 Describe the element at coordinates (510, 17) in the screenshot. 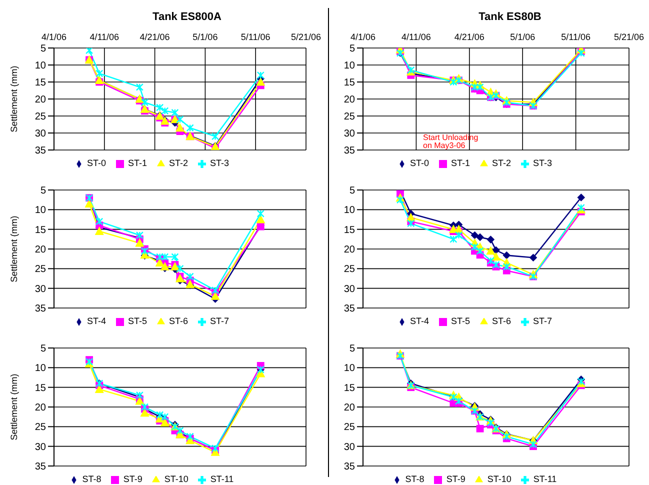

I see `chart-title: Tank ES80B` at that location.